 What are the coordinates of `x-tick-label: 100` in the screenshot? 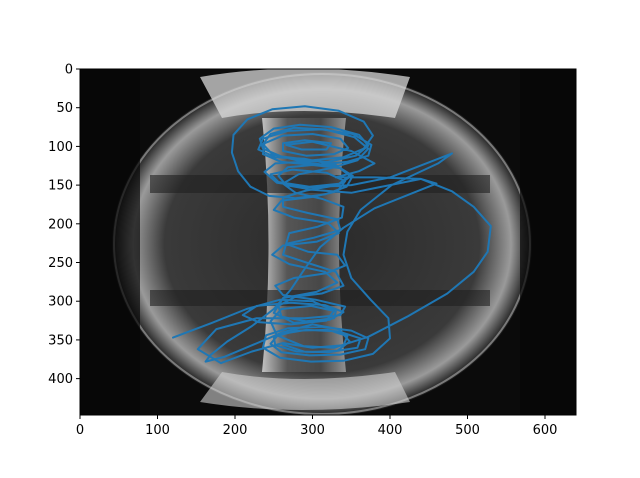 It's located at (157, 430).